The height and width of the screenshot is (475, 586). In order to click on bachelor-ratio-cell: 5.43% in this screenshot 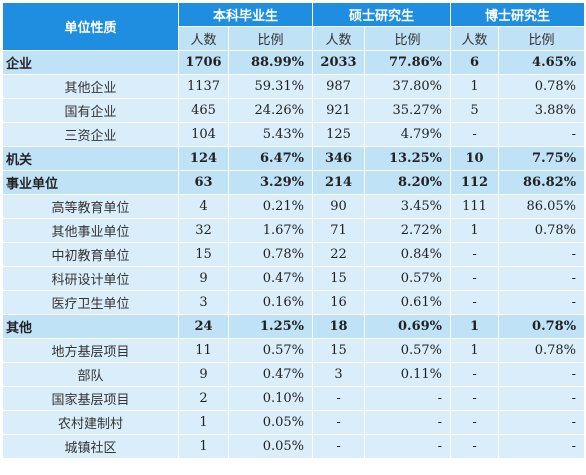, I will do `click(270, 134)`.